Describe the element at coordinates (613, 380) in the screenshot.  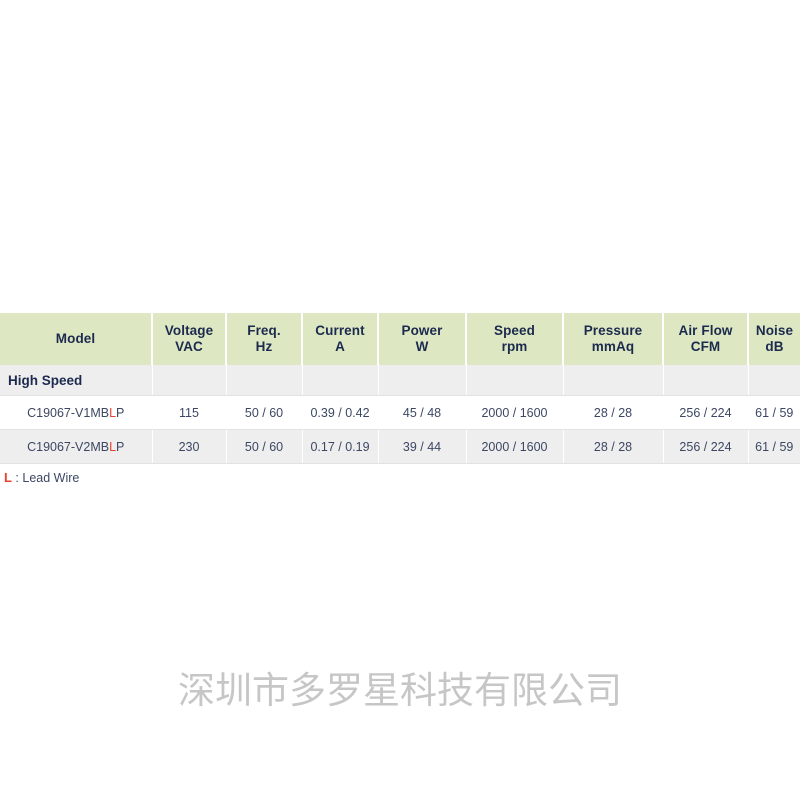
I see `group-row-spacer-pressure` at that location.